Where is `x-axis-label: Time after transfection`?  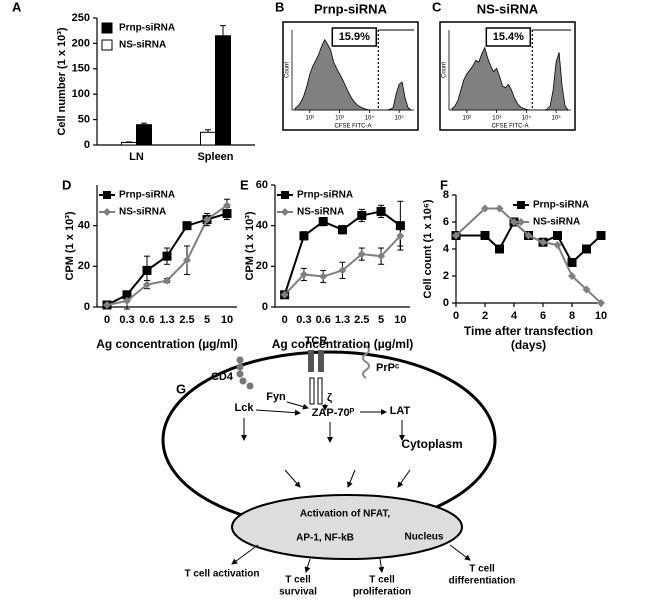 x-axis-label: Time after transfection is located at coordinates (528, 331).